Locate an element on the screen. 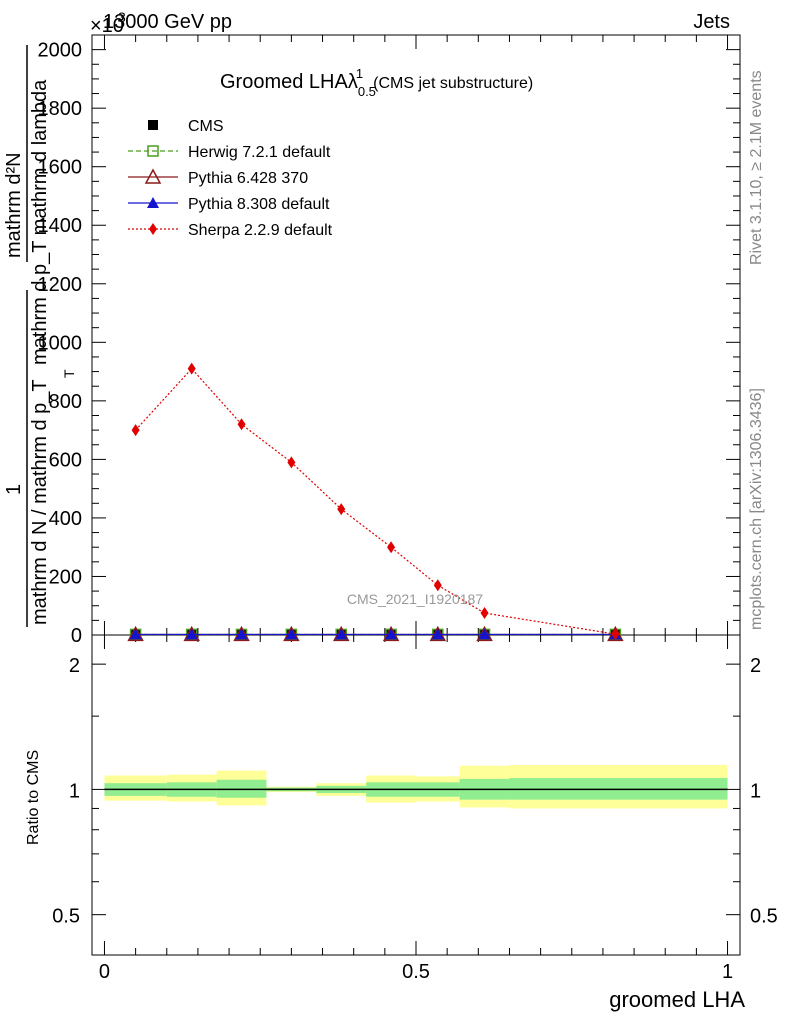 The height and width of the screenshot is (1024, 786). y-tick-label: 2000 is located at coordinates (60, 51).